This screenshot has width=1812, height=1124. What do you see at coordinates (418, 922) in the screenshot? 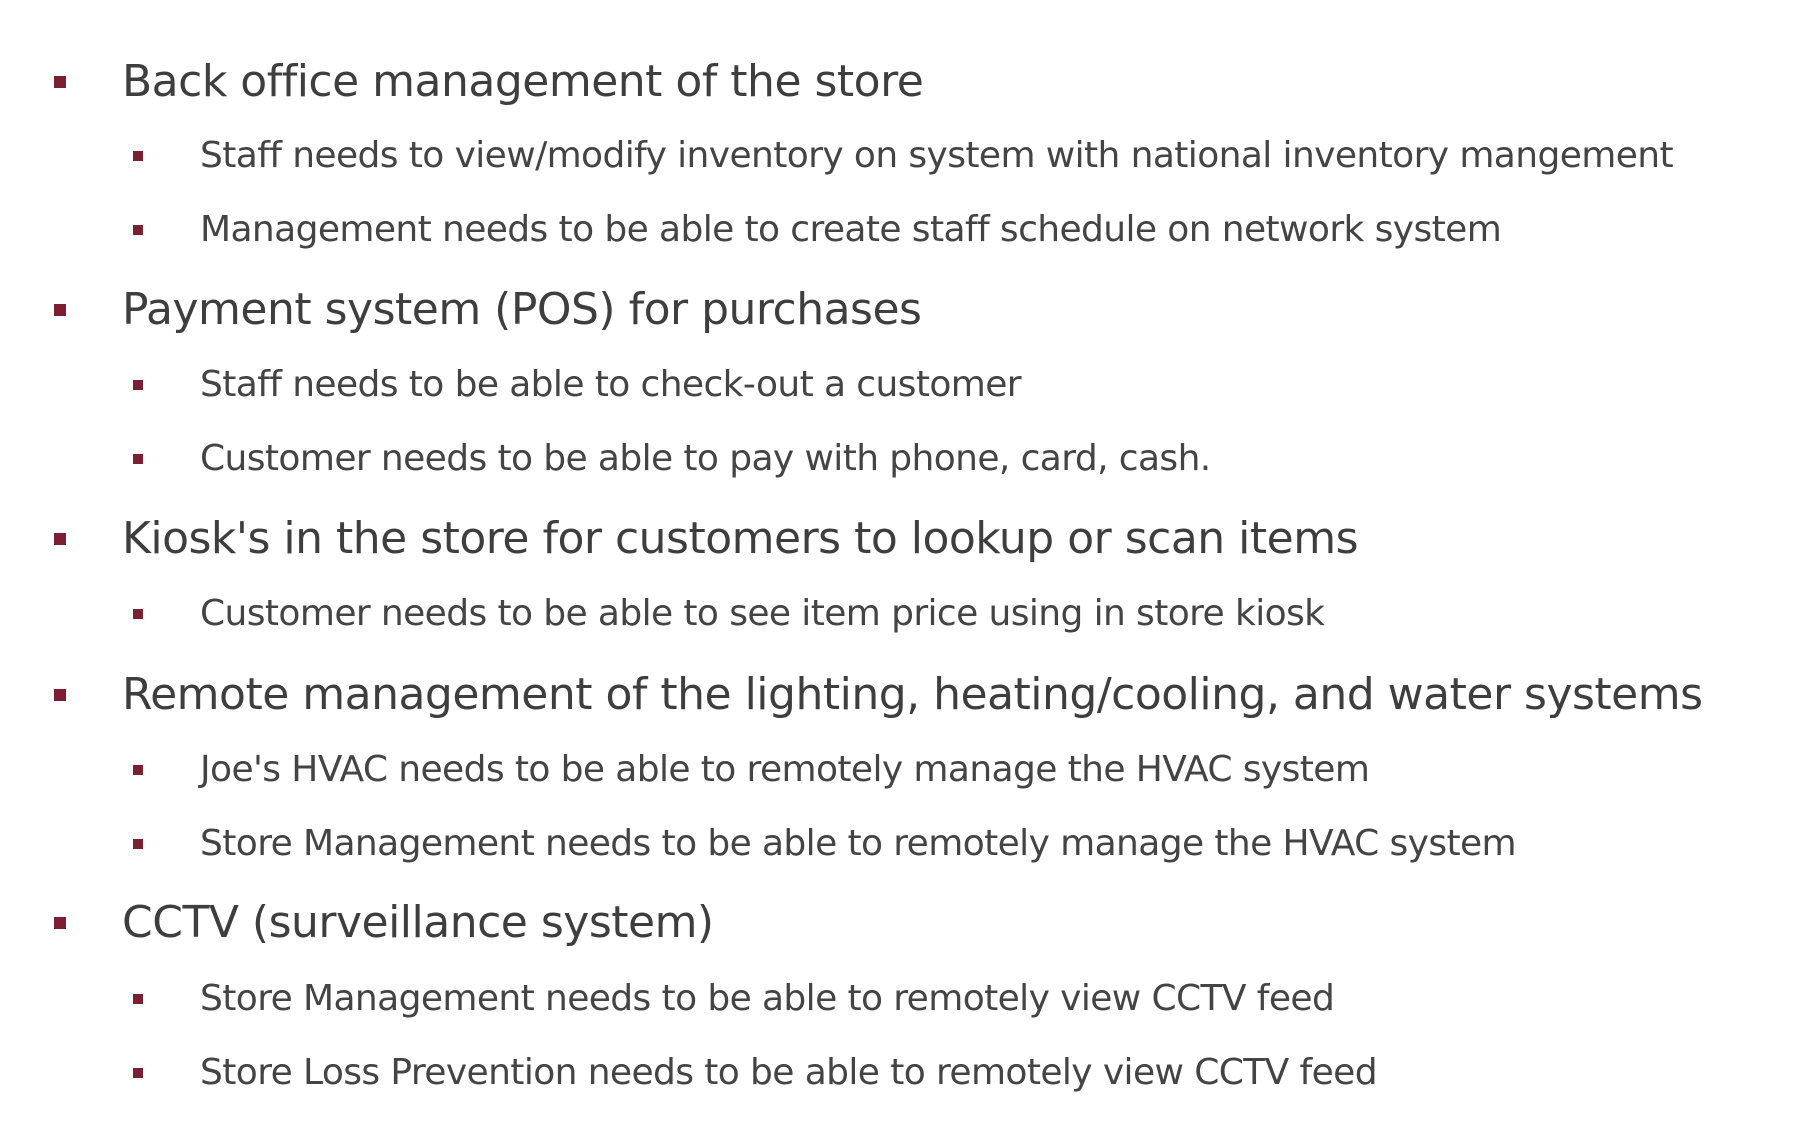
I see `bullet-text: CCTV (surveillance system)` at bounding box center [418, 922].